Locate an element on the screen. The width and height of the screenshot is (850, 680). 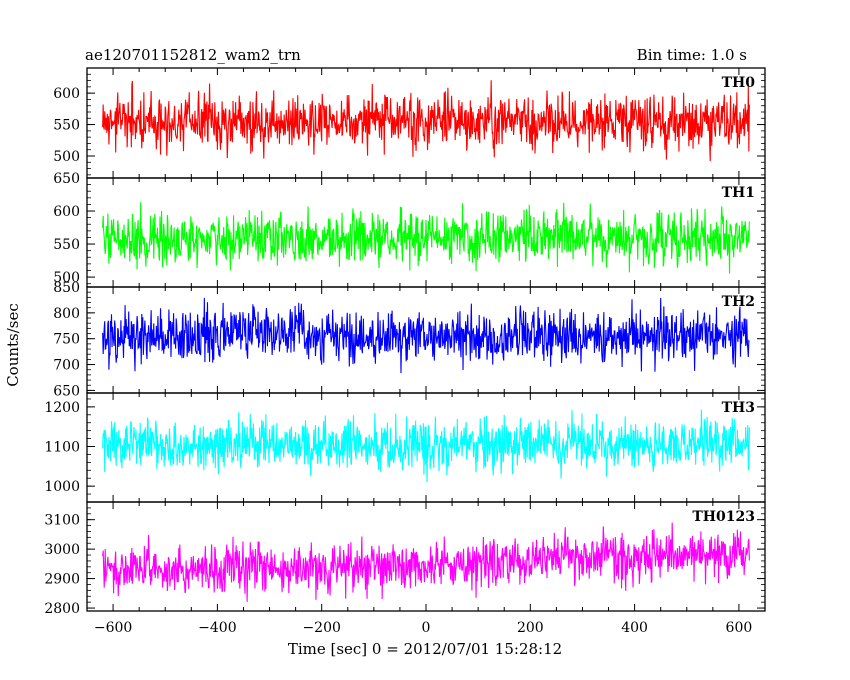
y-tick-label: 800 is located at coordinates (66, 314).